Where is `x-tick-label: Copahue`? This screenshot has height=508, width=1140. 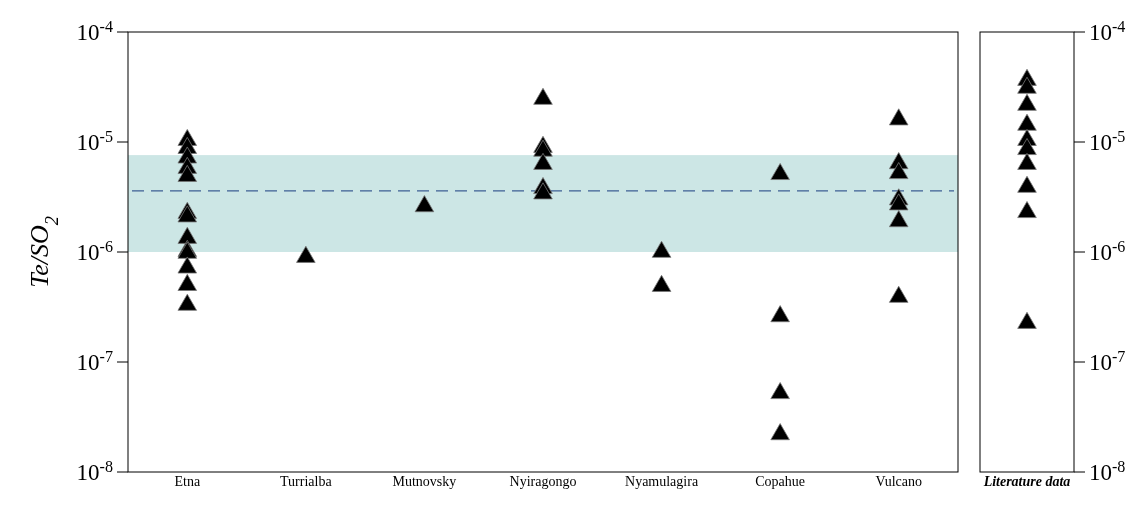
x-tick-label: Copahue is located at coordinates (780, 481).